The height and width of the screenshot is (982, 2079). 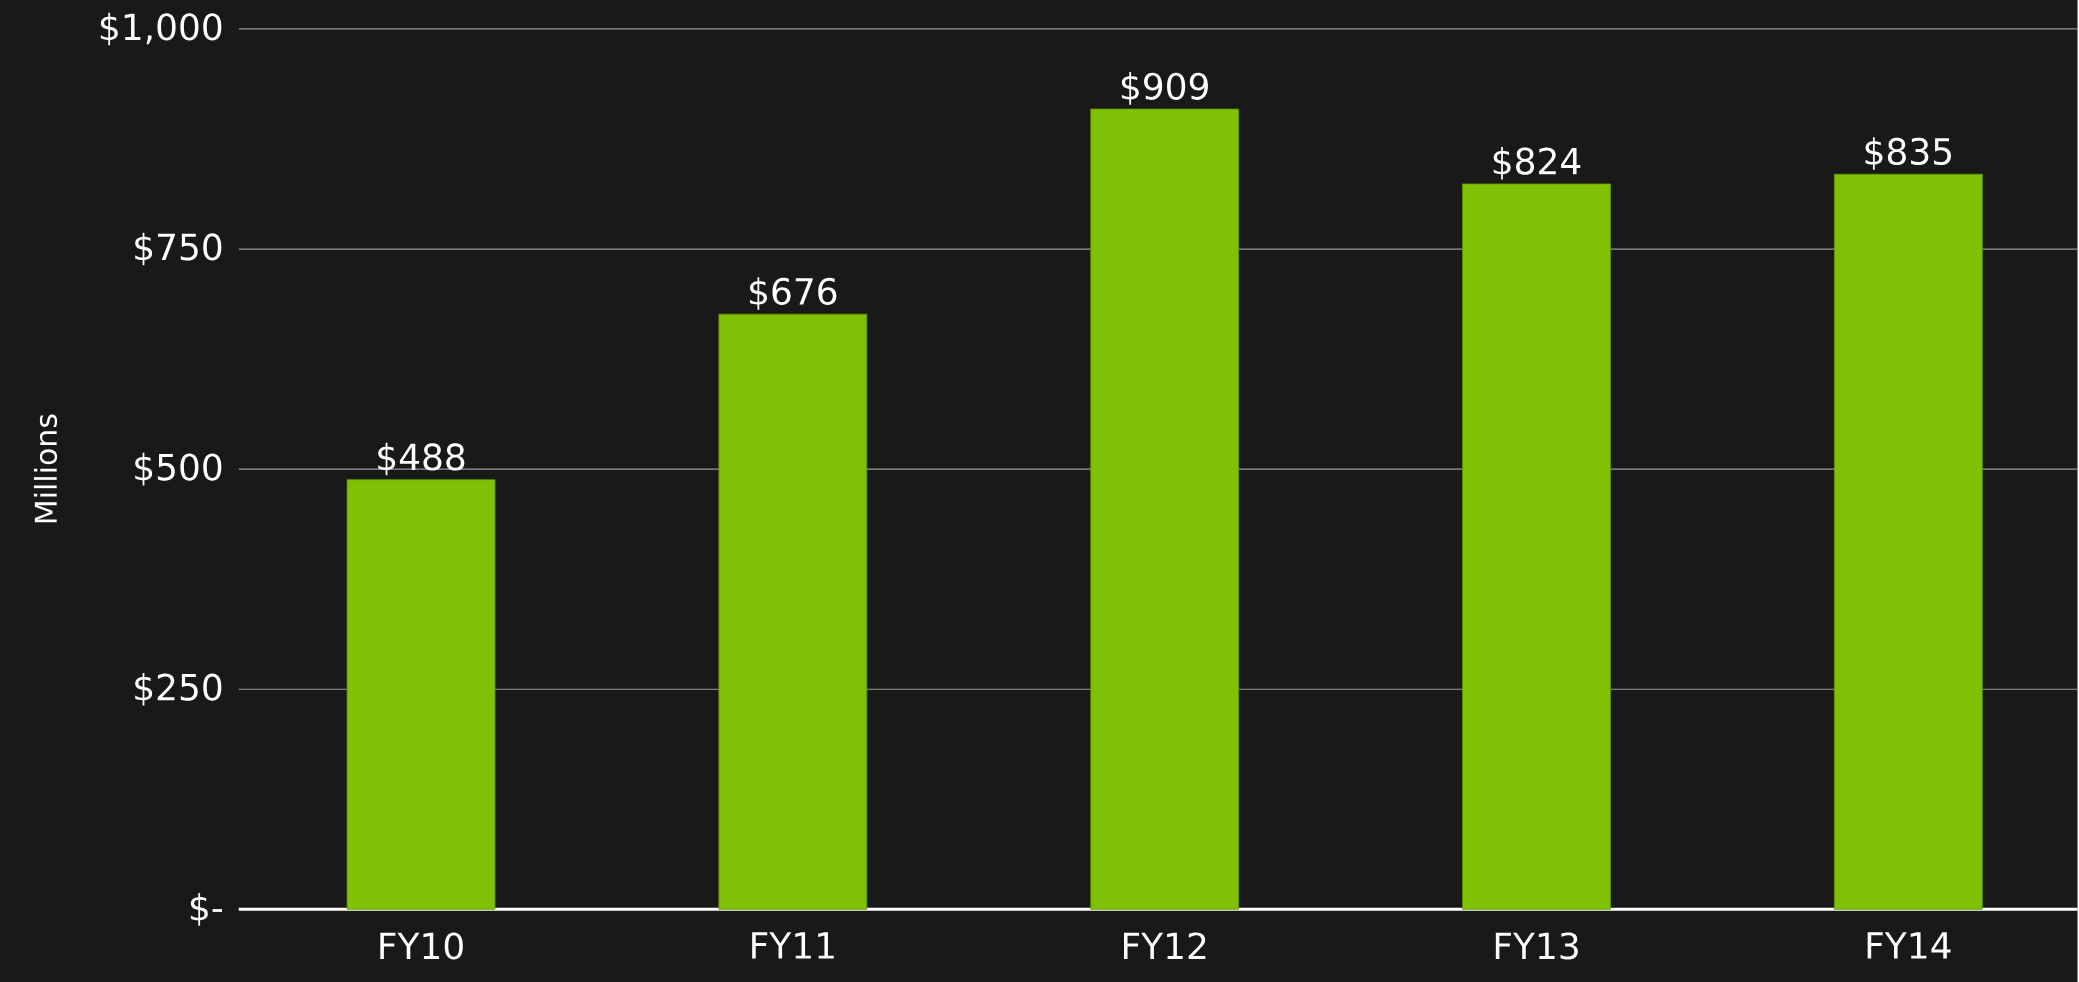 What do you see at coordinates (178, 249) in the screenshot?
I see `y-tick-label: $750` at bounding box center [178, 249].